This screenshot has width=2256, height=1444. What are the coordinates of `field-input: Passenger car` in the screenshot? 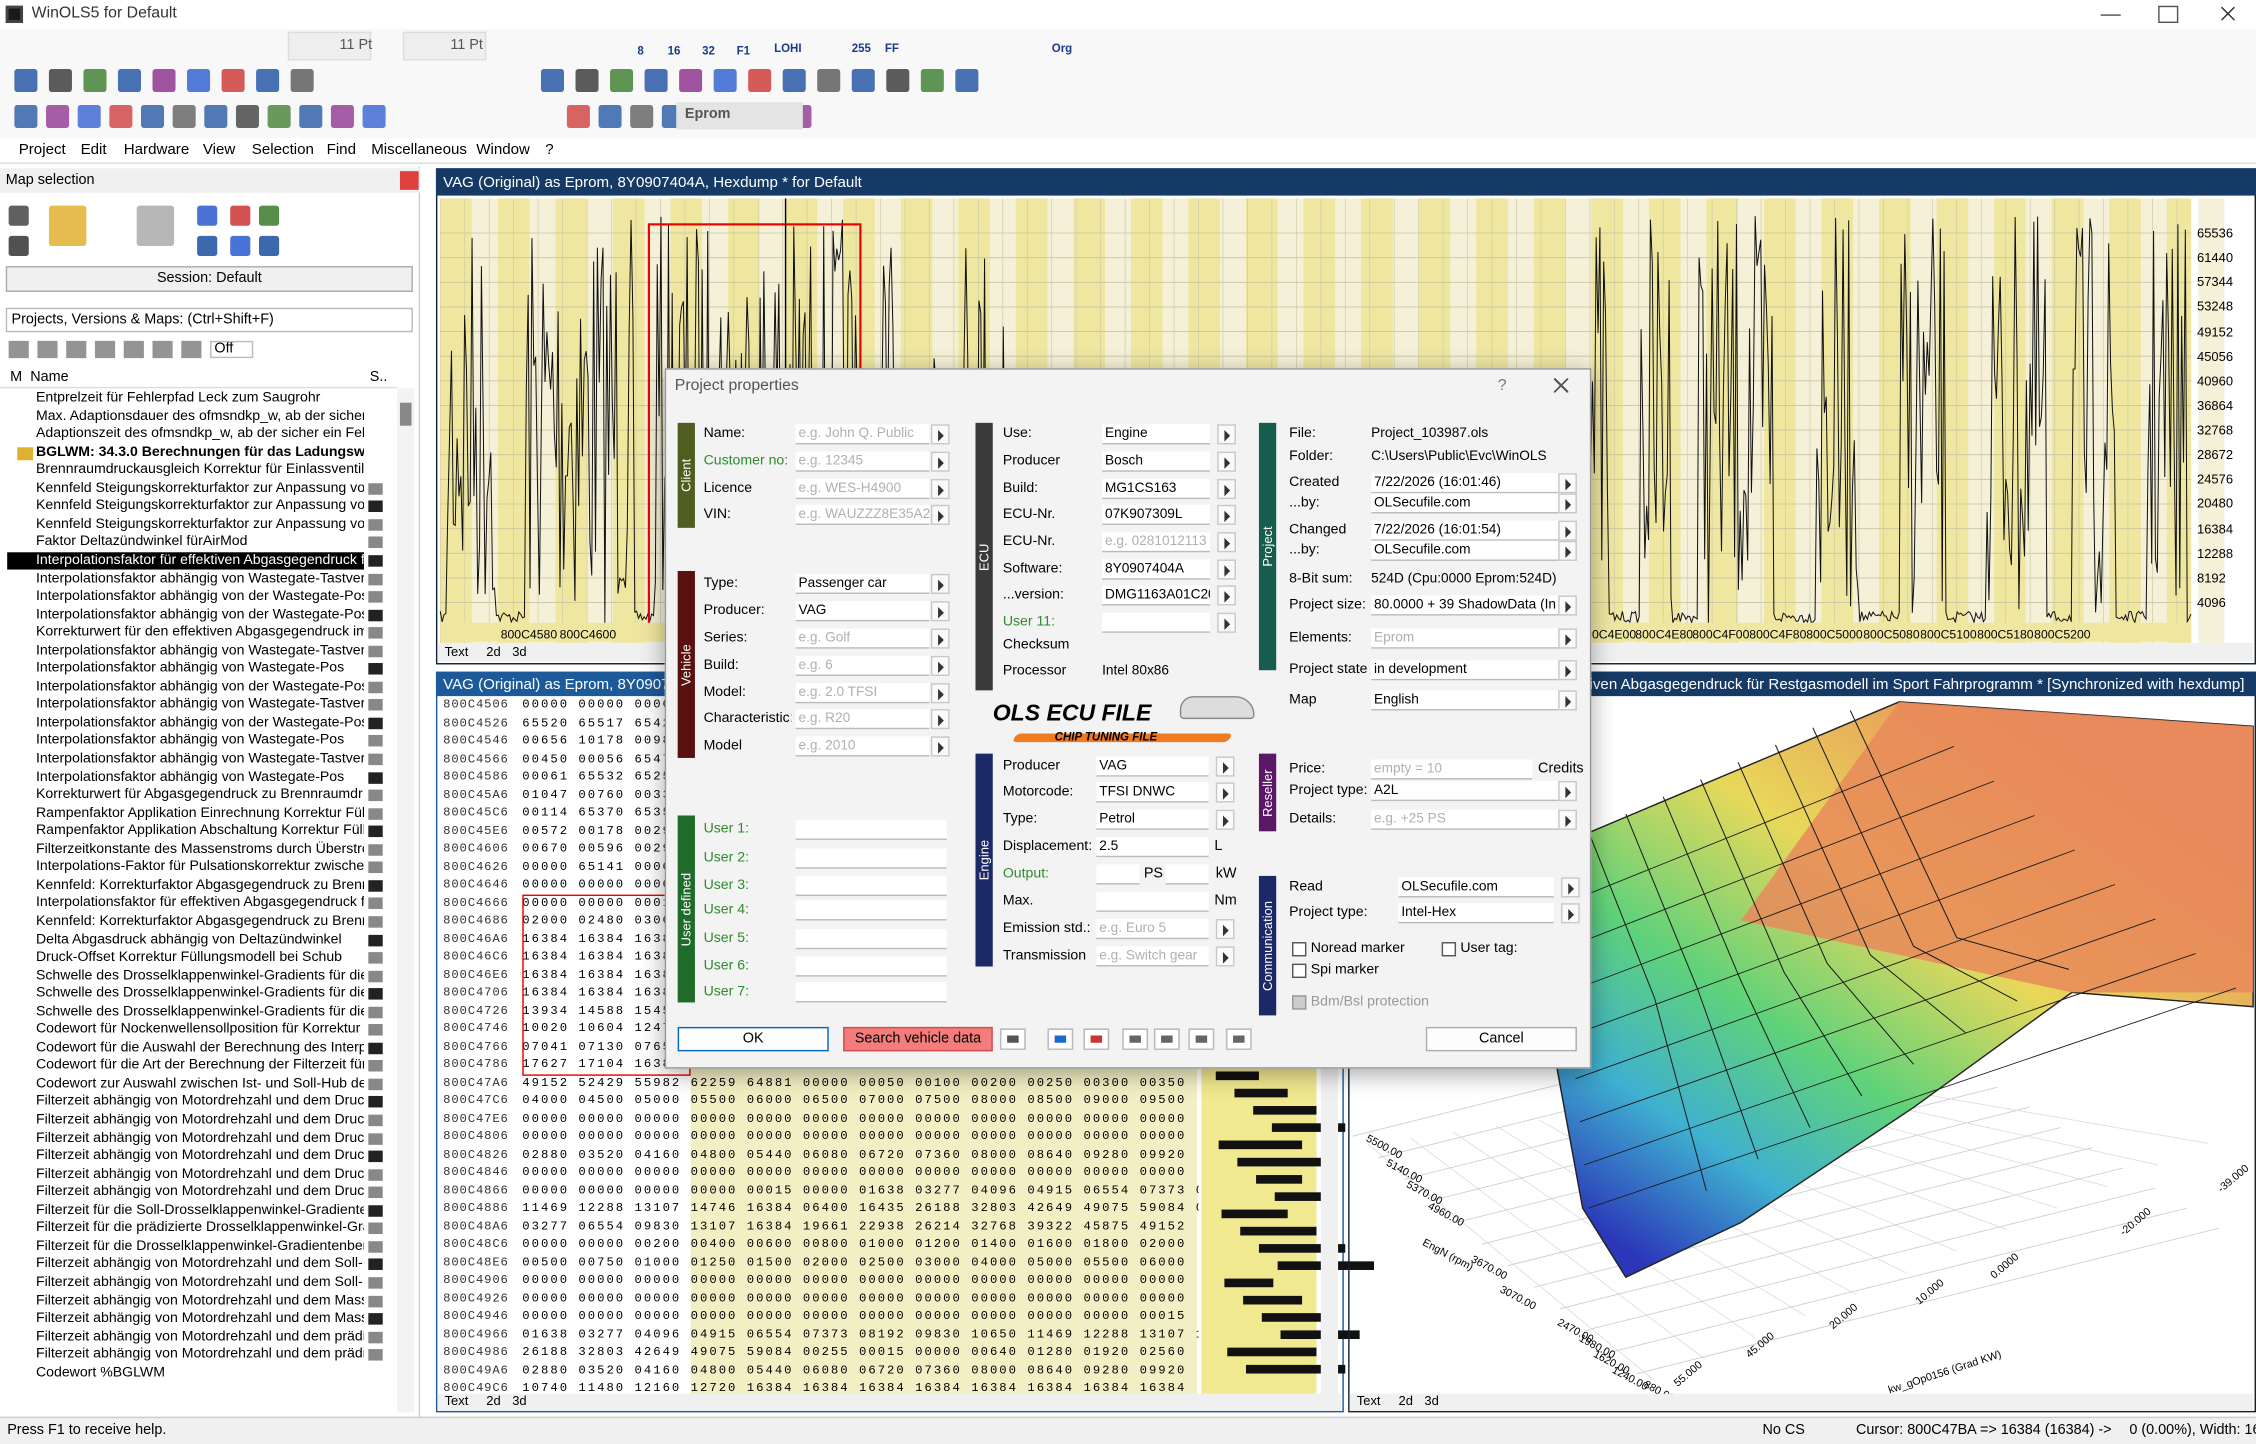 It's located at (862, 583).